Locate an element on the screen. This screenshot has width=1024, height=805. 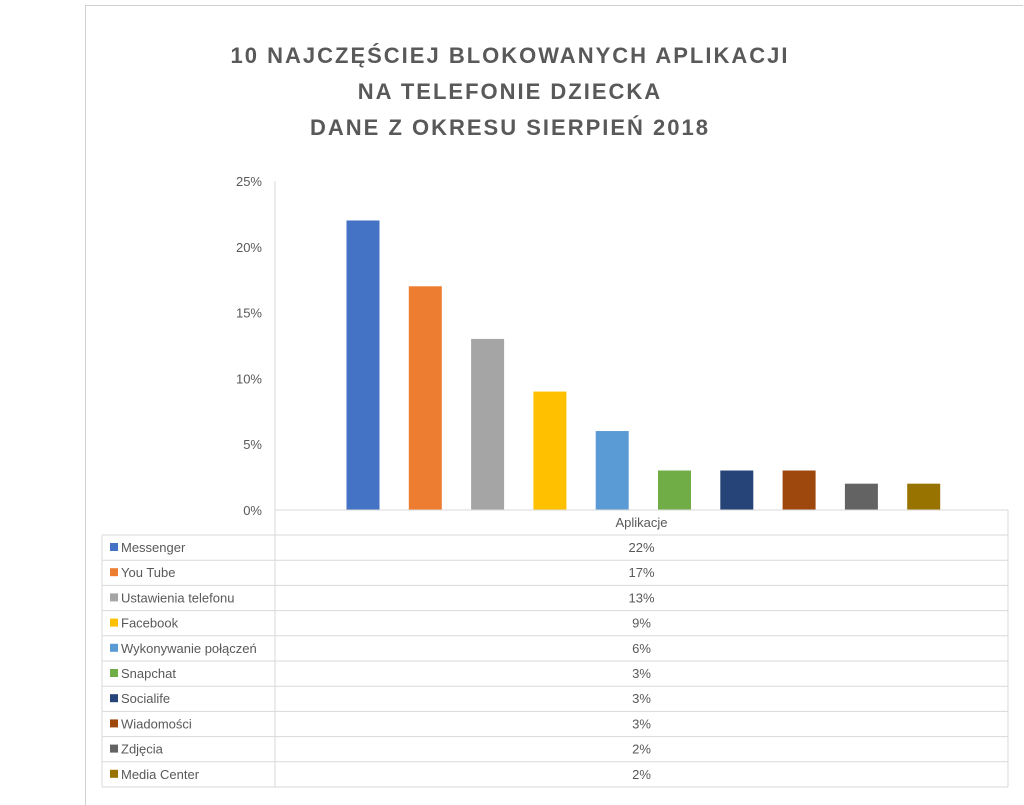
y-axis-ticks: 0% 5% 10% 15% 20% 25% is located at coordinates (256, 346).